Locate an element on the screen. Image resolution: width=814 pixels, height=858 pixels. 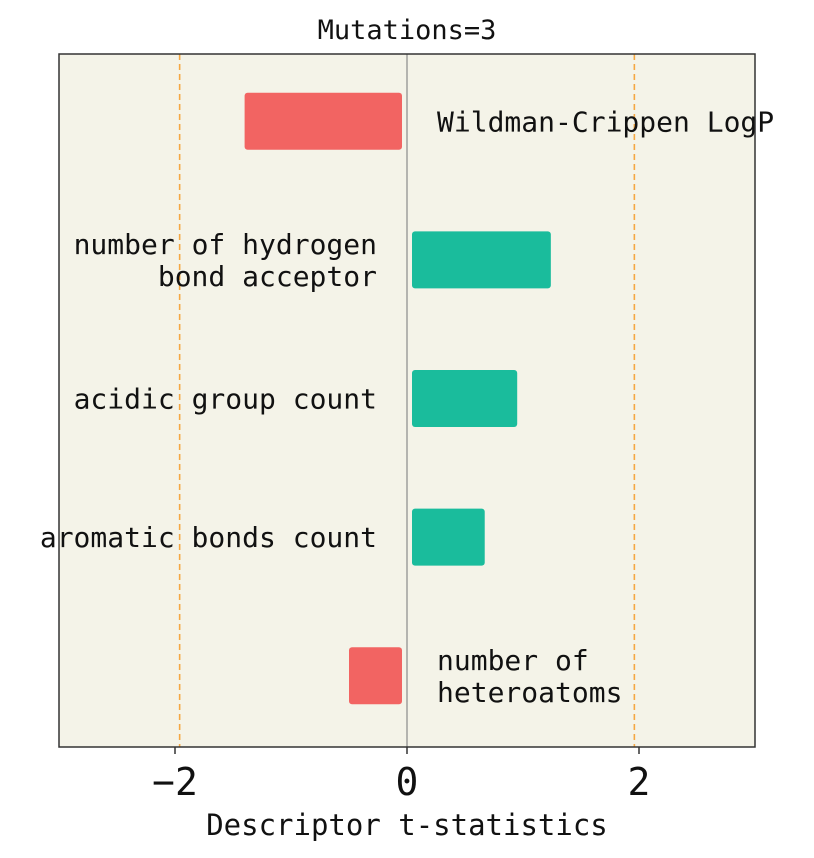
x-tick-label-2: 2 is located at coordinates (639, 782).